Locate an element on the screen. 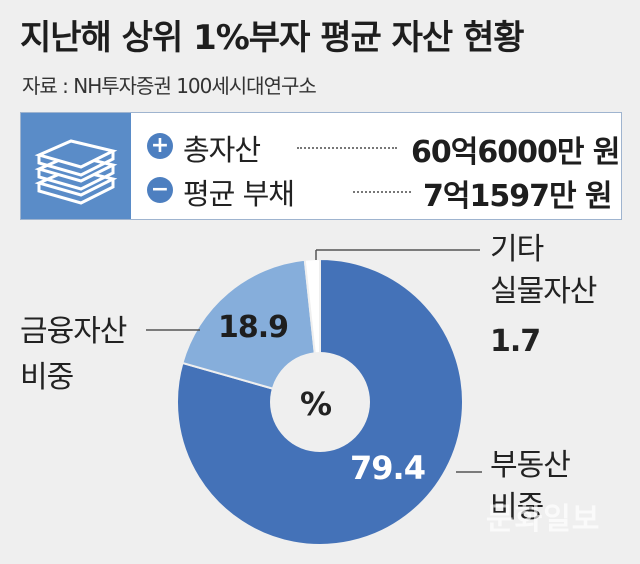 The width and height of the screenshot is (640, 564). financial-name-line1: 금융자산 is located at coordinates (73, 331).